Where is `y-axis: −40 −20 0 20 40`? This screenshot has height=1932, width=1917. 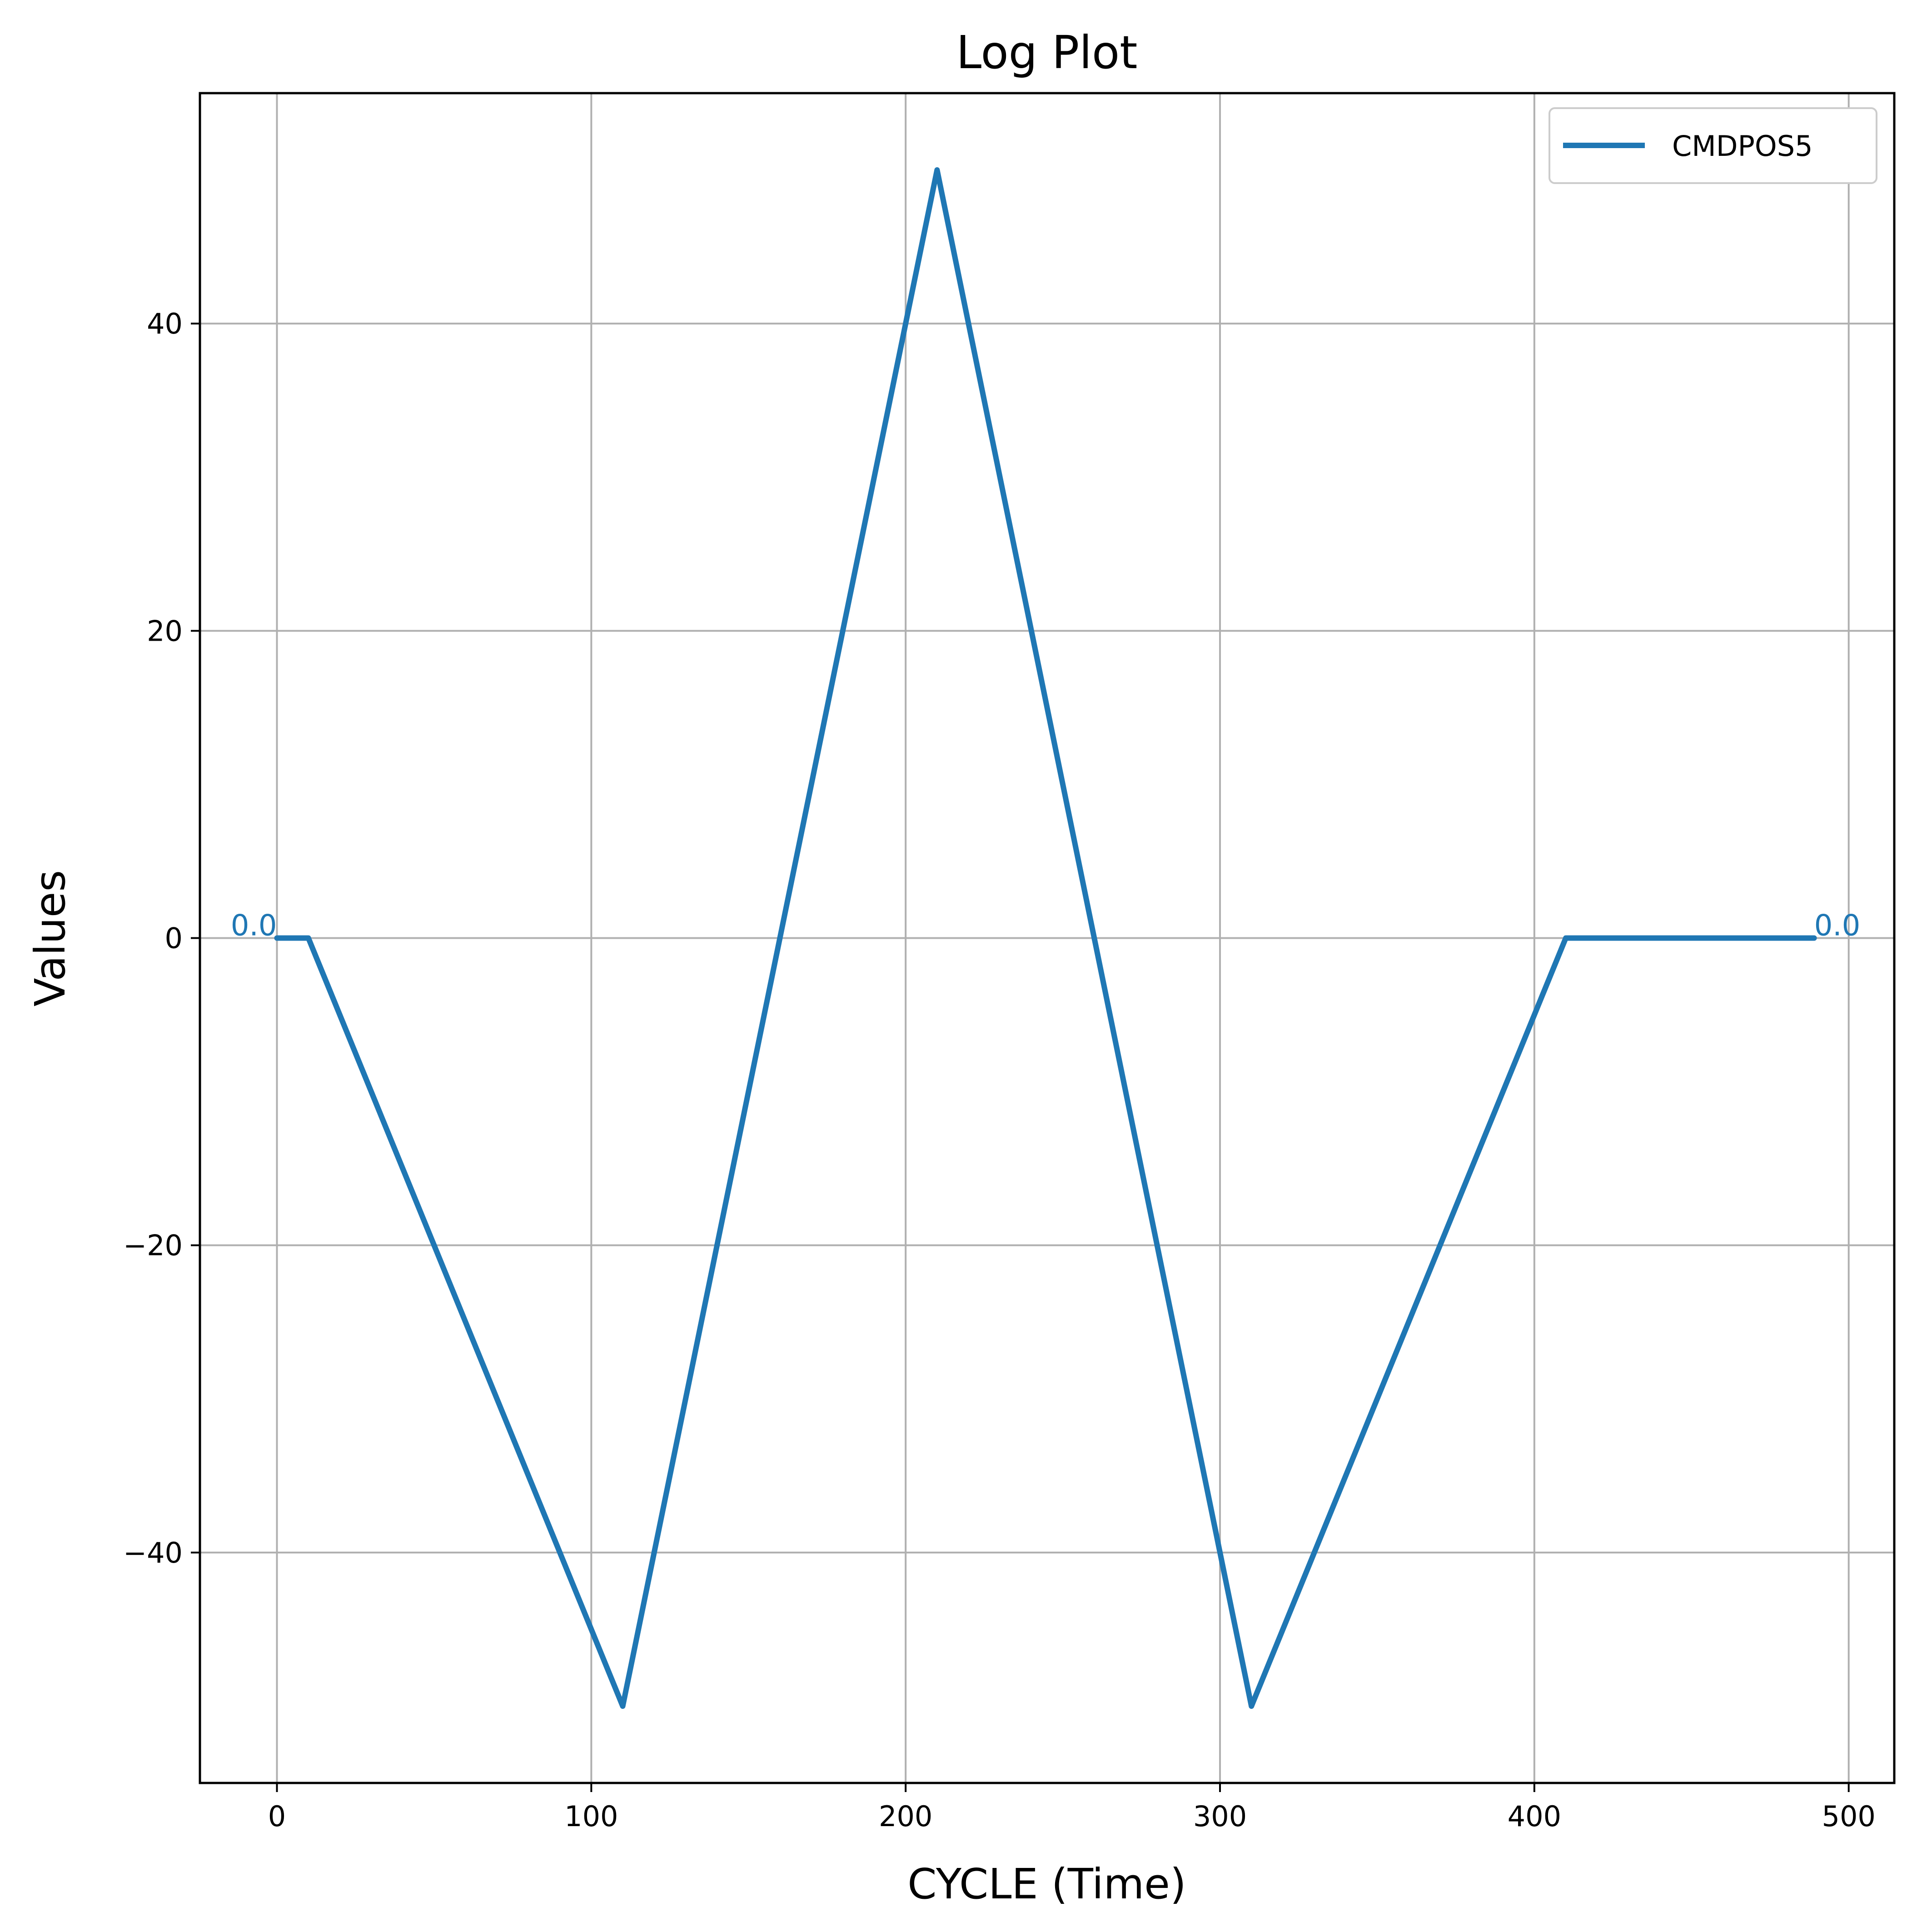
y-axis: −40 −20 0 20 40 is located at coordinates (162, 938).